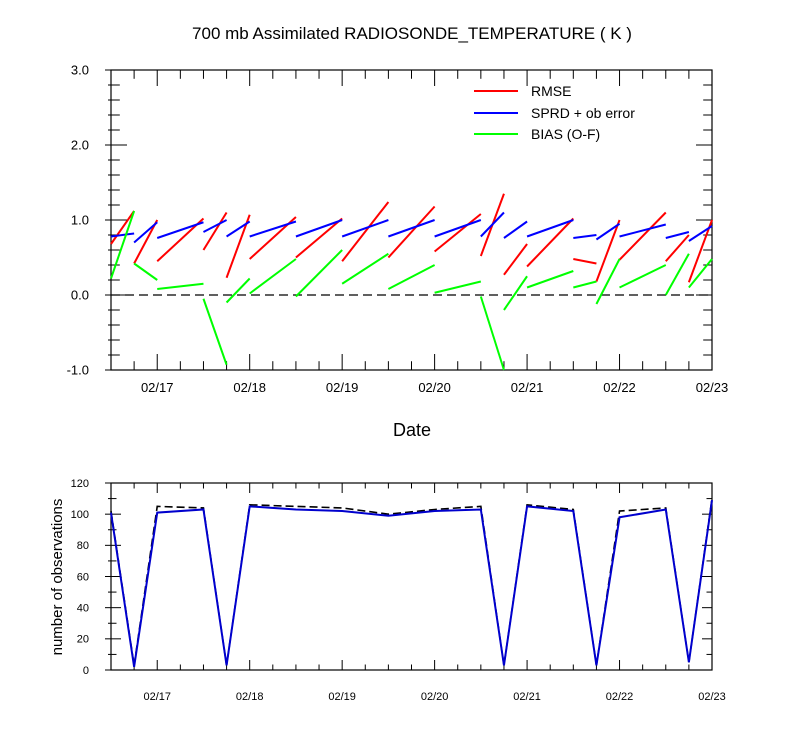 Image resolution: width=800 pixels, height=750 pixels. What do you see at coordinates (80, 70) in the screenshot?
I see `top-y-tick-label: 3.0` at bounding box center [80, 70].